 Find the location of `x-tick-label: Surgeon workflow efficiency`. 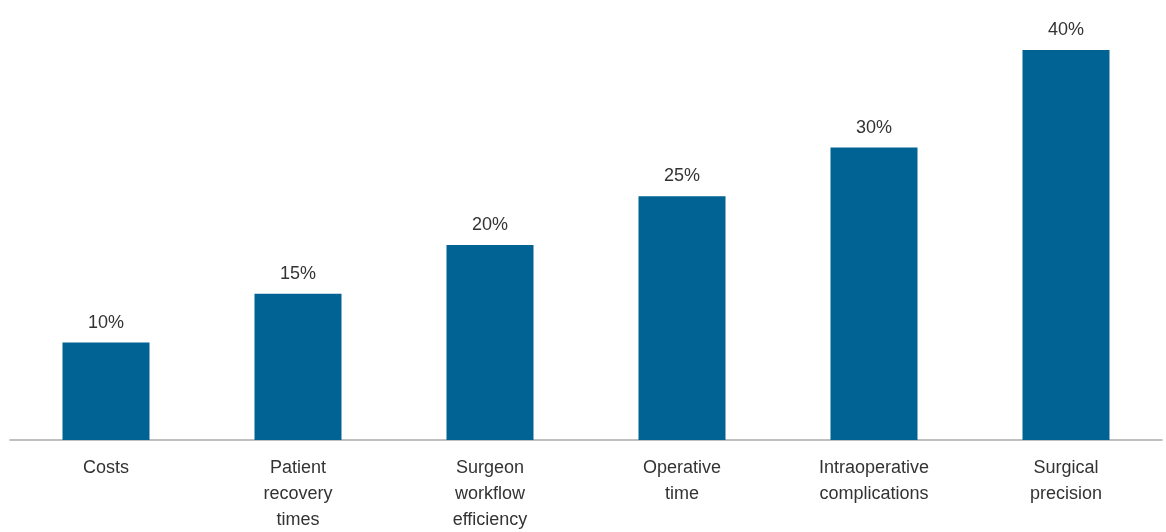

x-tick-label: Surgeon workflow efficiency is located at coordinates (490, 493).